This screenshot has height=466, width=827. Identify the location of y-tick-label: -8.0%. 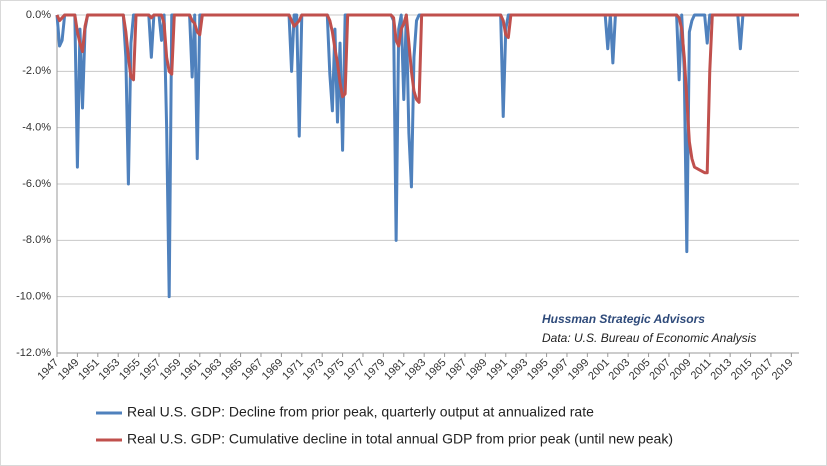
(36, 240).